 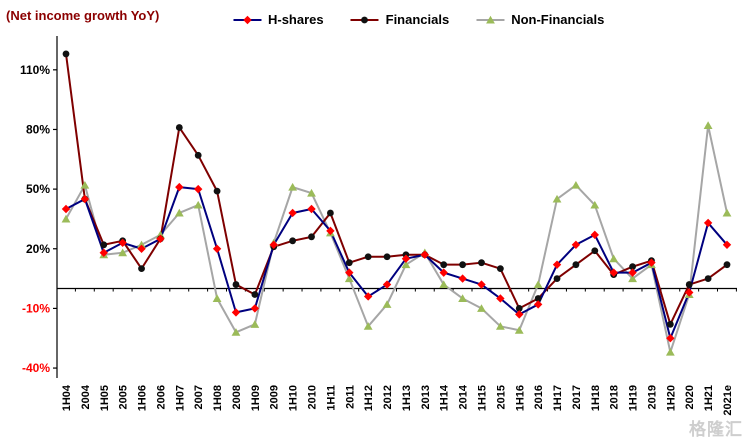 I want to click on svg-text: 2007, so click(x=199, y=397).